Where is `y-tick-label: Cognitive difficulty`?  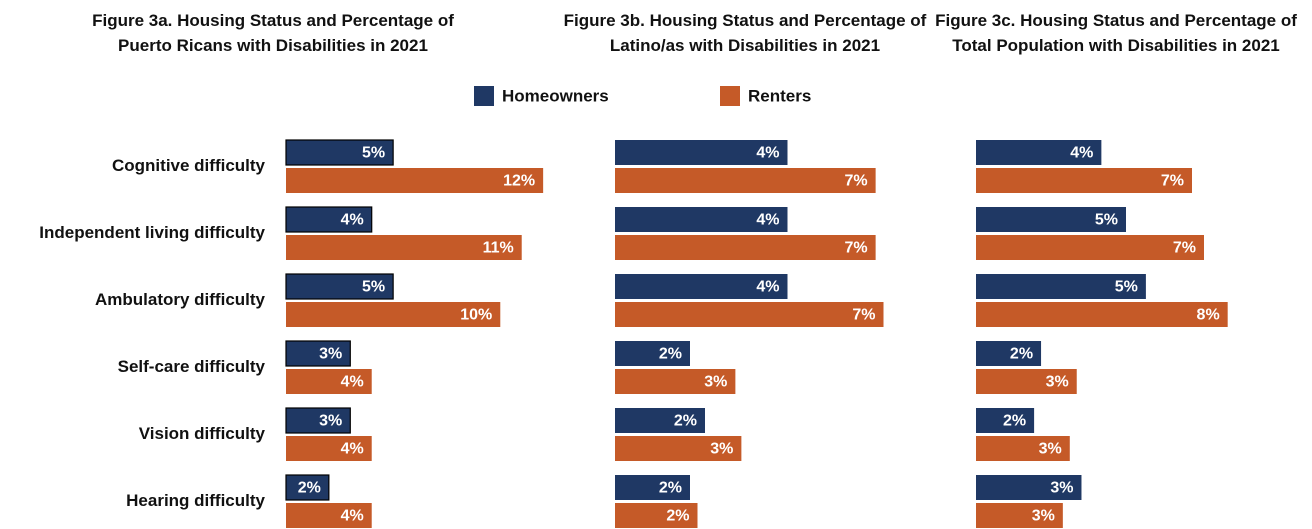
y-tick-label: Cognitive difficulty is located at coordinates (189, 165).